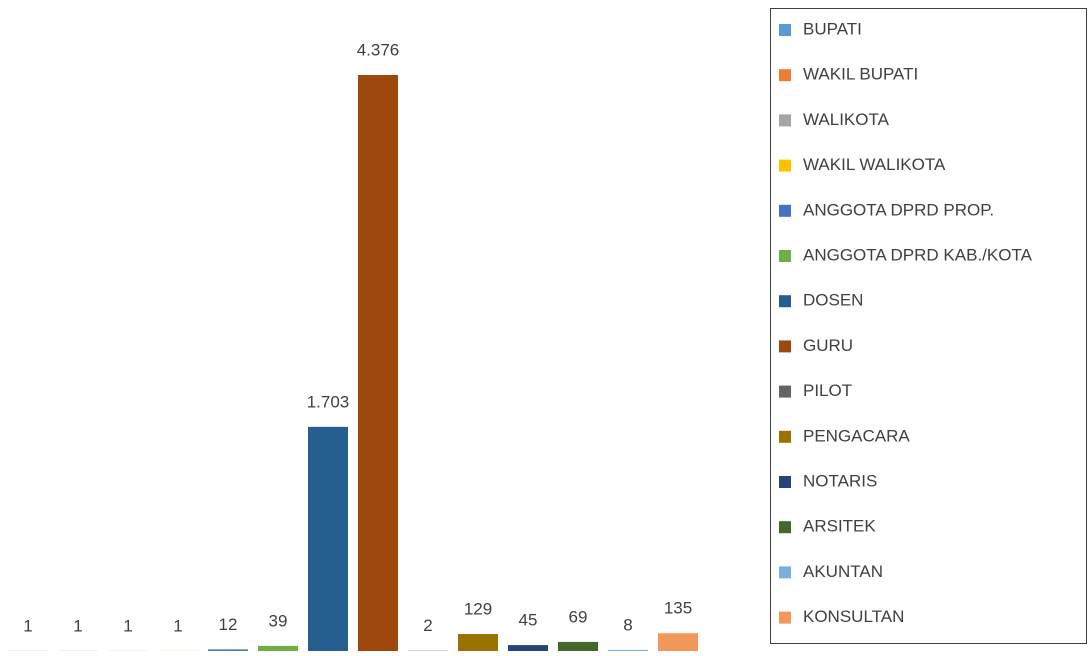  What do you see at coordinates (846, 119) in the screenshot?
I see `legend-label: WALIKOTA` at bounding box center [846, 119].